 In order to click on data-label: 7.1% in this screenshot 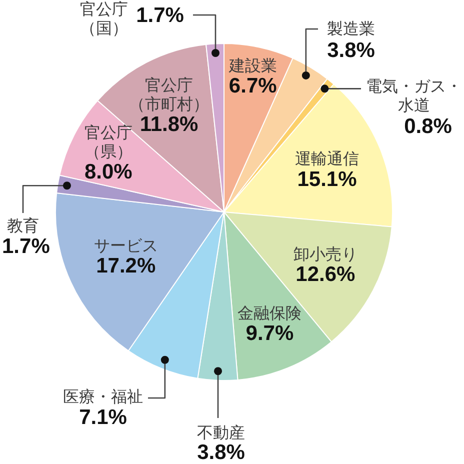, I will do `click(103, 417)`.